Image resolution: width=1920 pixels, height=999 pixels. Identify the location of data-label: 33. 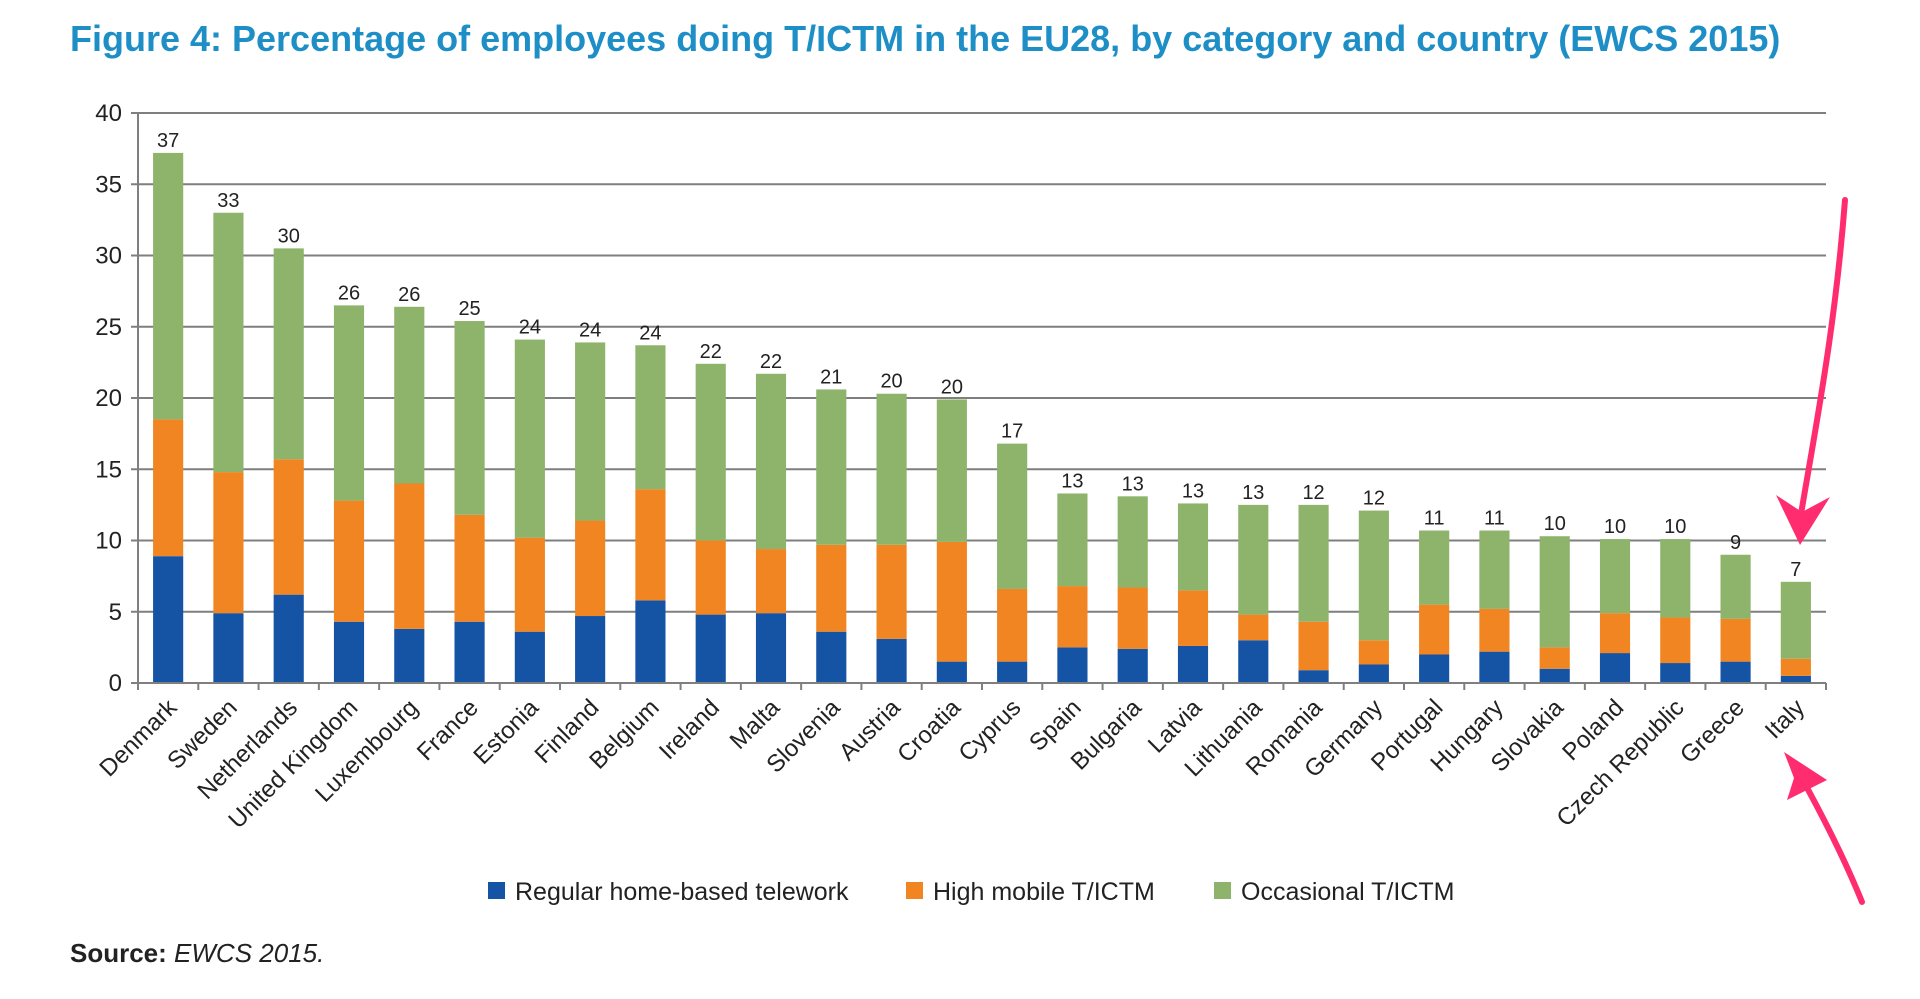
(228, 201).